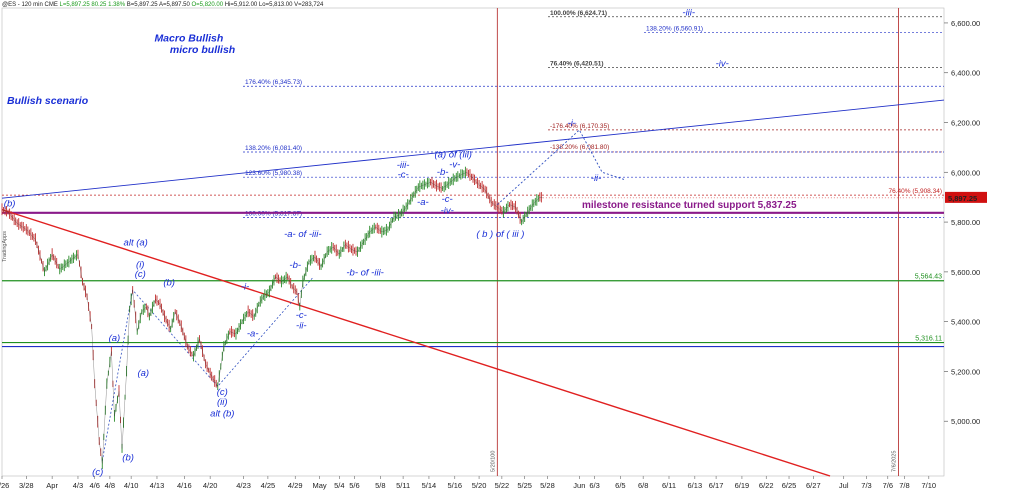  Describe the element at coordinates (965, 421) in the screenshot. I see `y-tick-label: 5,000.00` at that location.